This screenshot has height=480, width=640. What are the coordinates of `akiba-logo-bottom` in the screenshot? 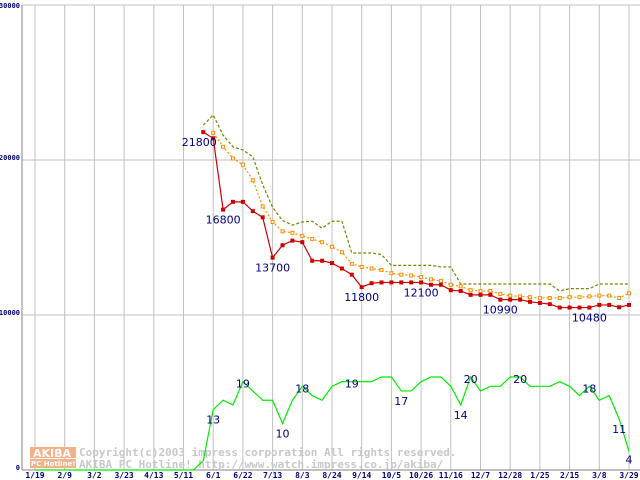 It's located at (53, 463).